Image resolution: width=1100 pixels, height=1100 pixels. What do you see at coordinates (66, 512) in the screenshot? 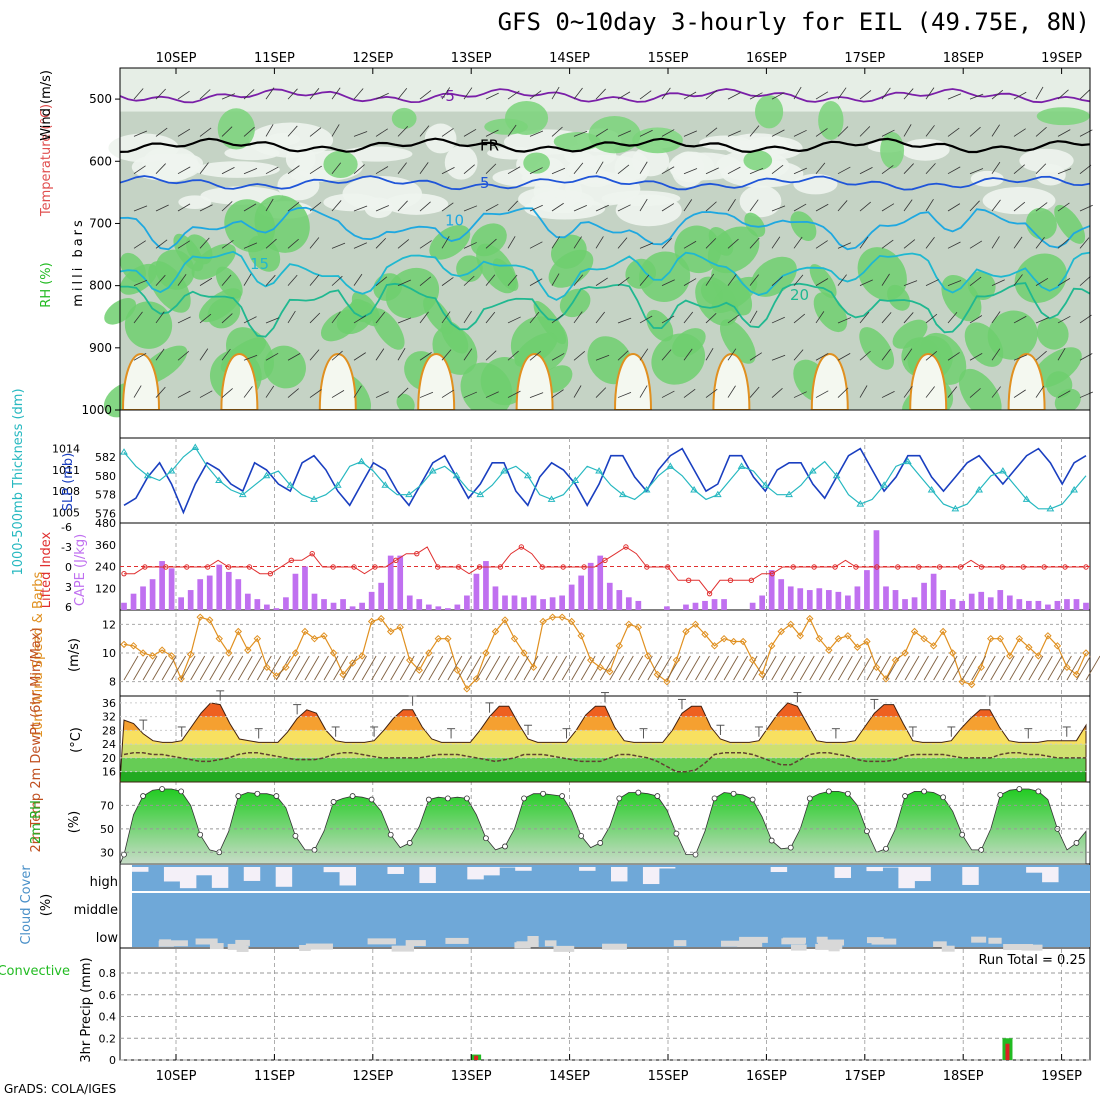
I see `slp-tick: 1005` at bounding box center [66, 512].